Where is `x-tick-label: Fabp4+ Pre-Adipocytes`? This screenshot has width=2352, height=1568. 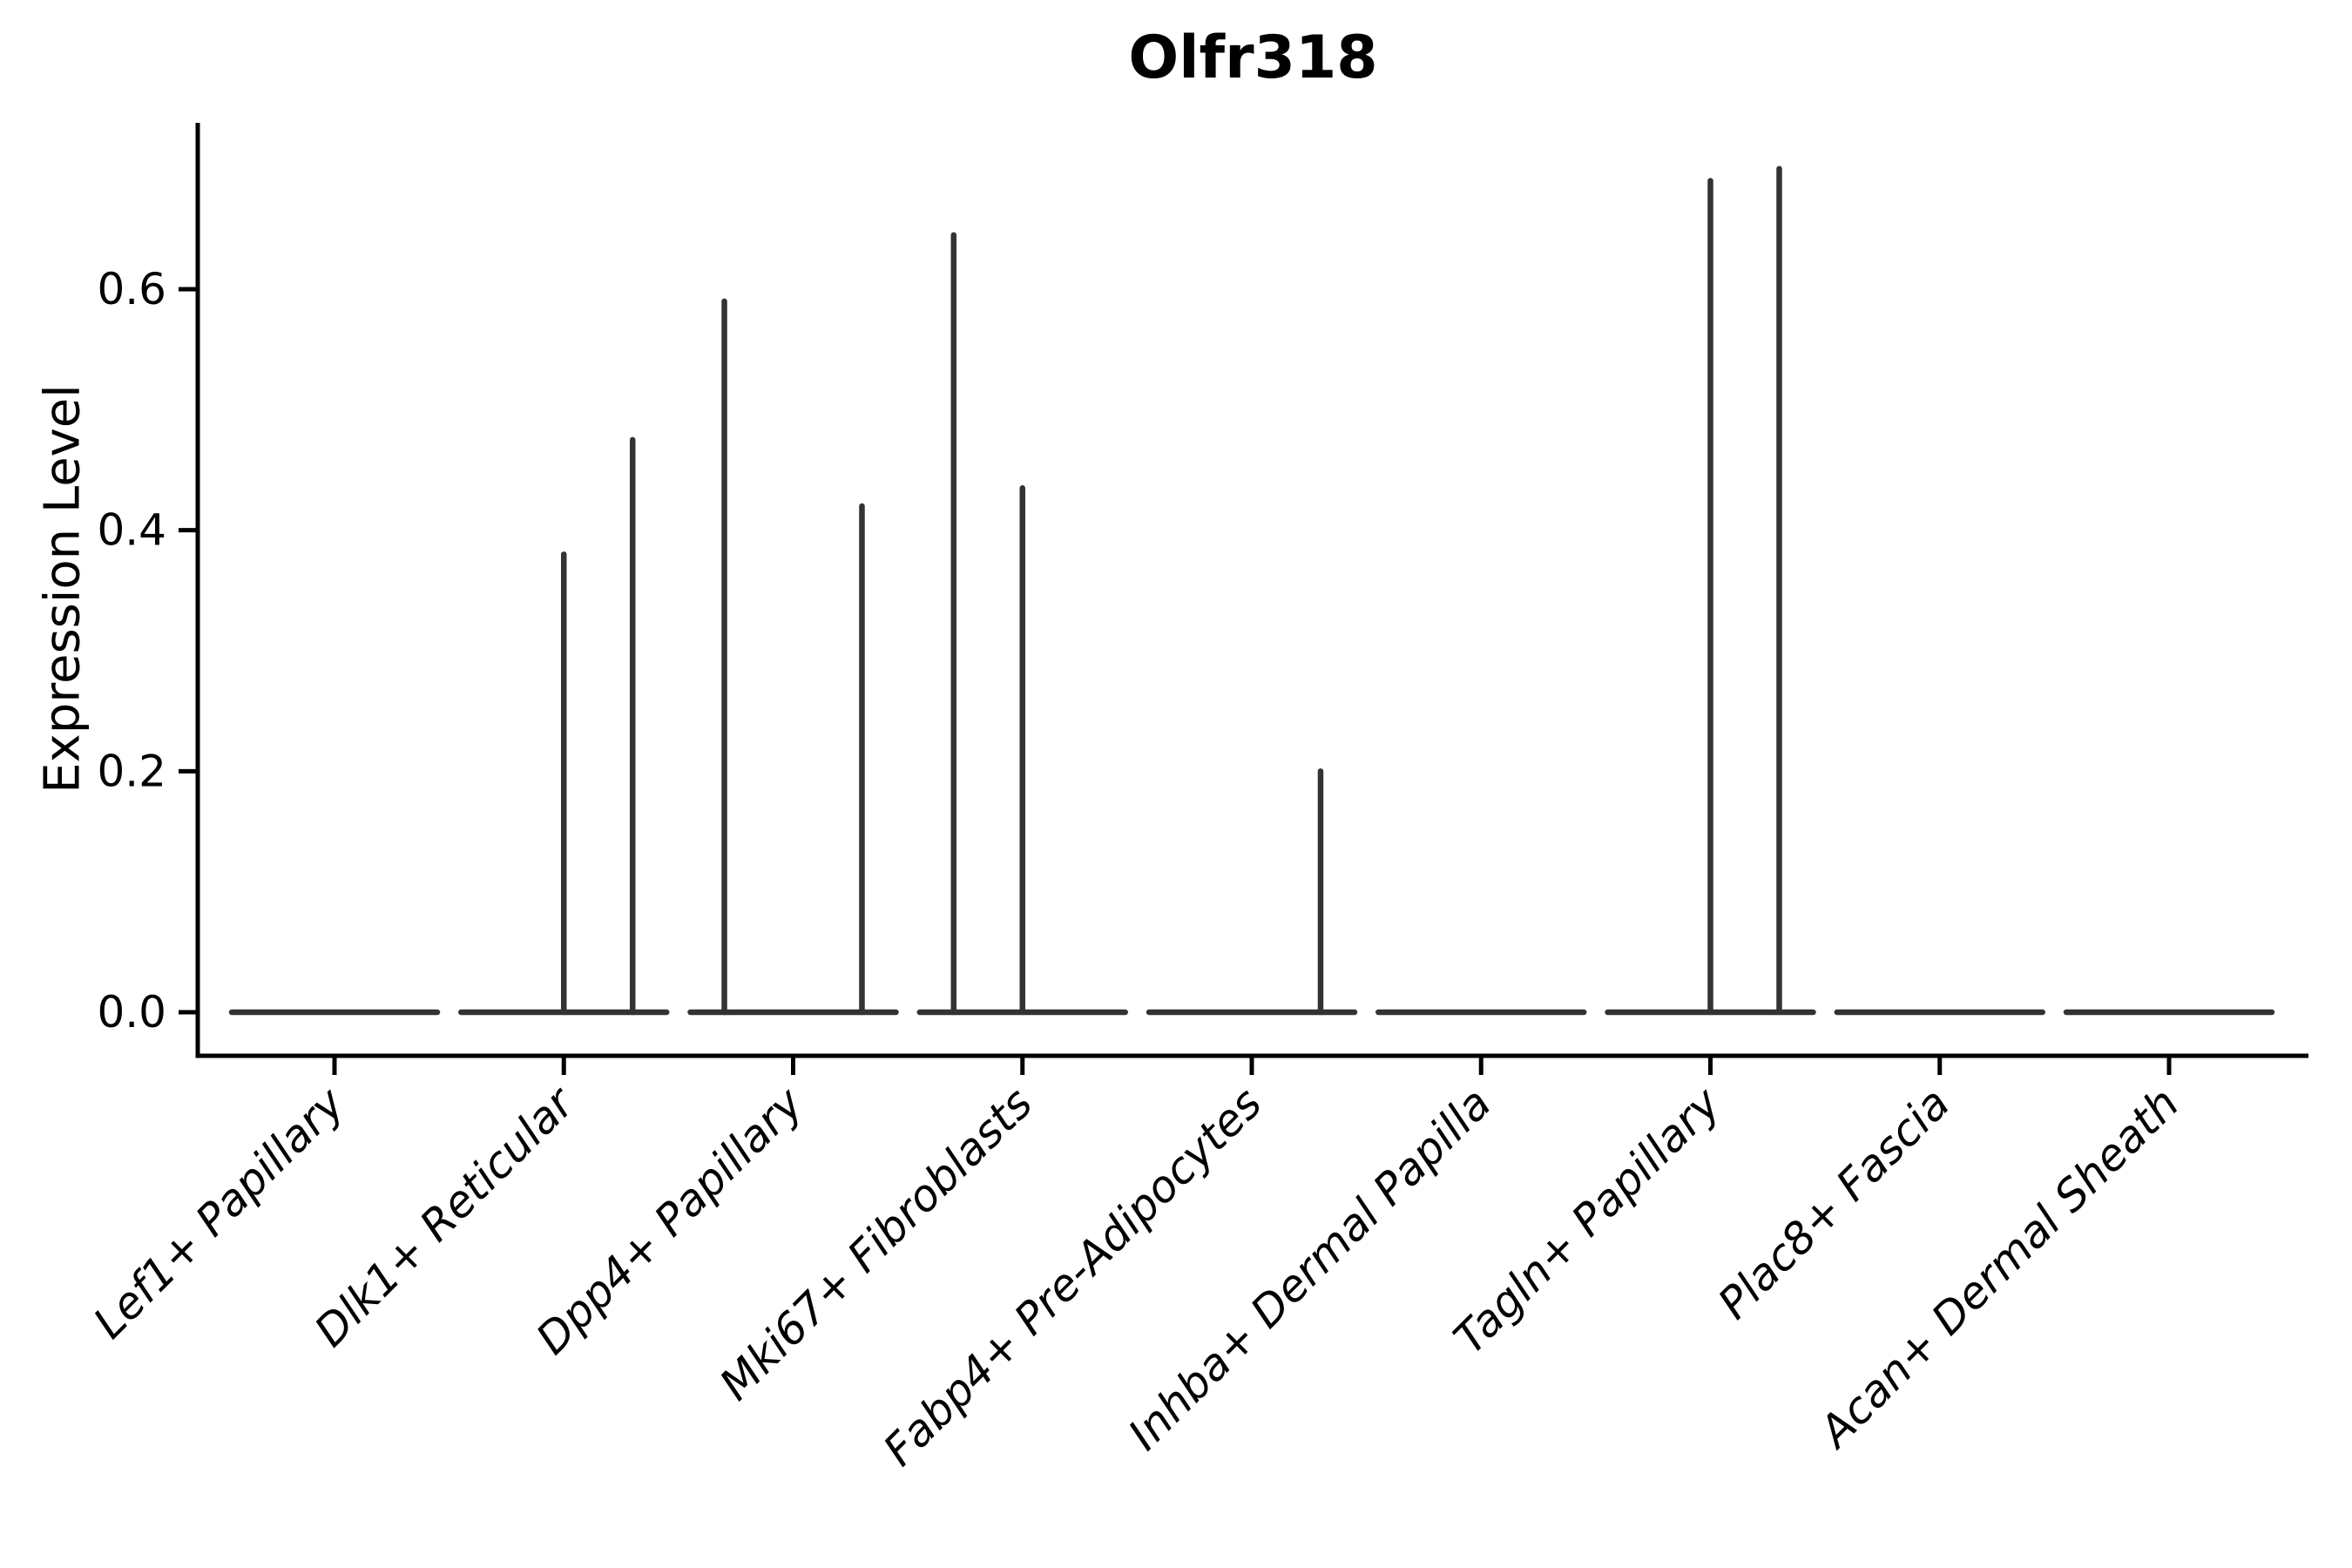 x-tick-label: Fabp4+ Pre-Adipocytes is located at coordinates (1073, 1277).